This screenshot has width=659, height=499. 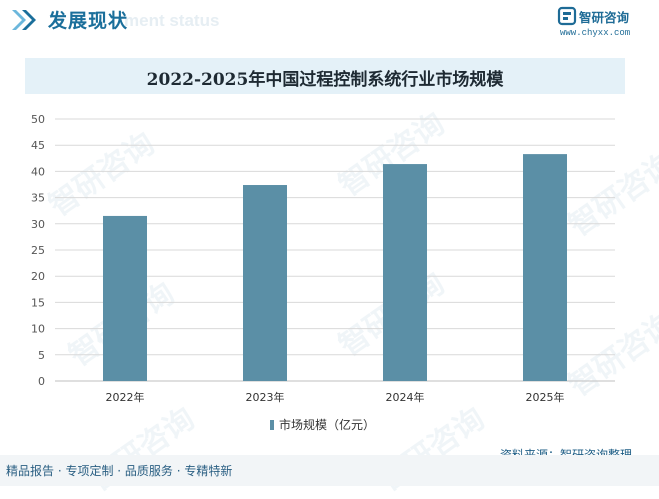 What do you see at coordinates (38, 145) in the screenshot?
I see `y-tick-label: 45` at bounding box center [38, 145].